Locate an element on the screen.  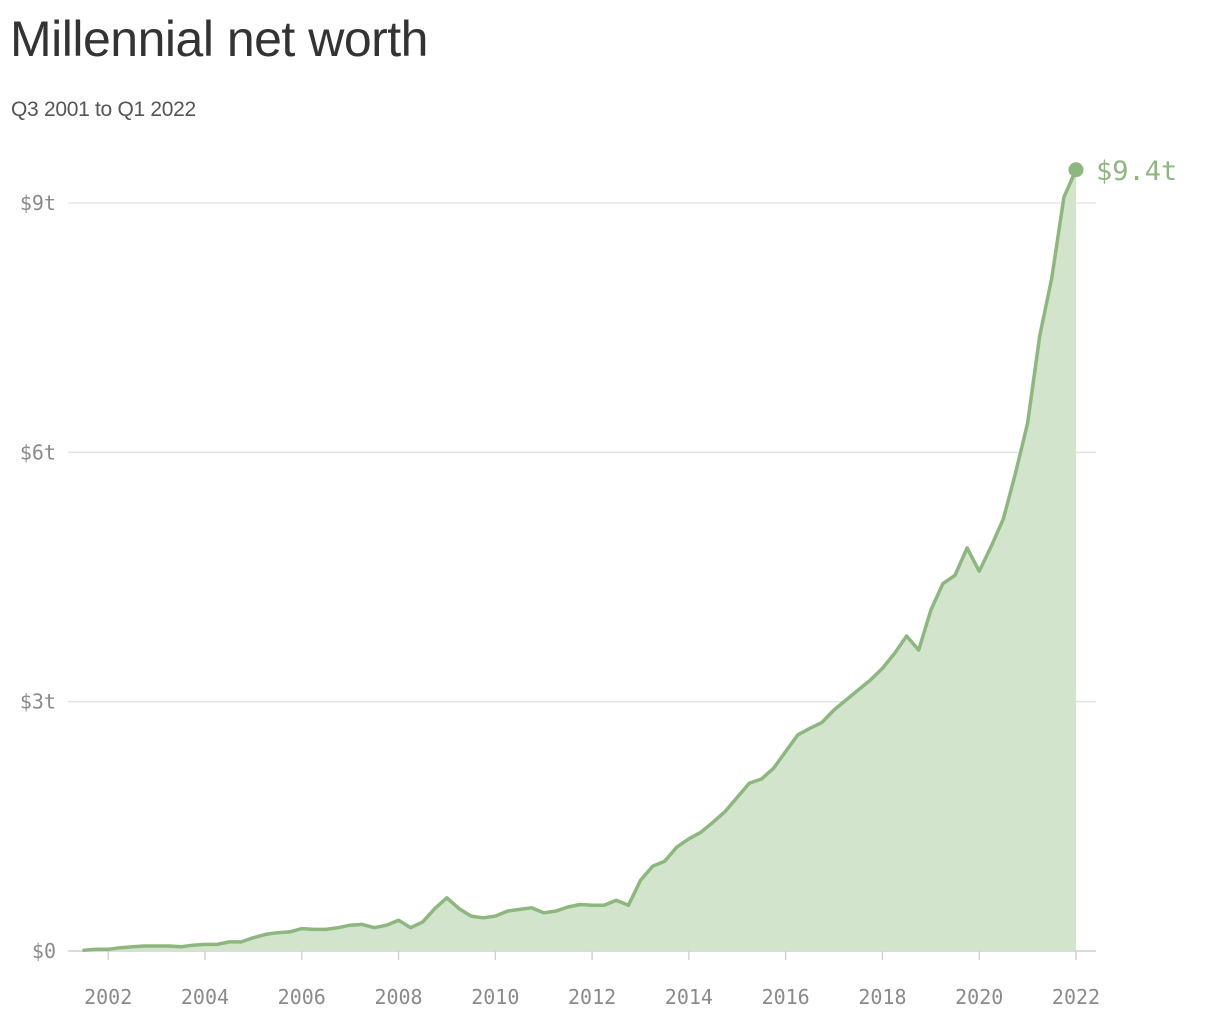
x-tick-label: 2010 is located at coordinates (495, 997).